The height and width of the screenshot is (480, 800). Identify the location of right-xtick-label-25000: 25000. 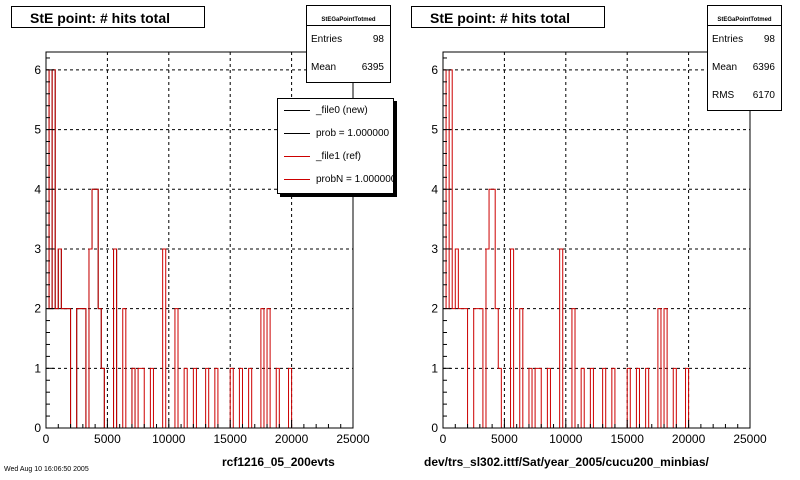
(750, 439).